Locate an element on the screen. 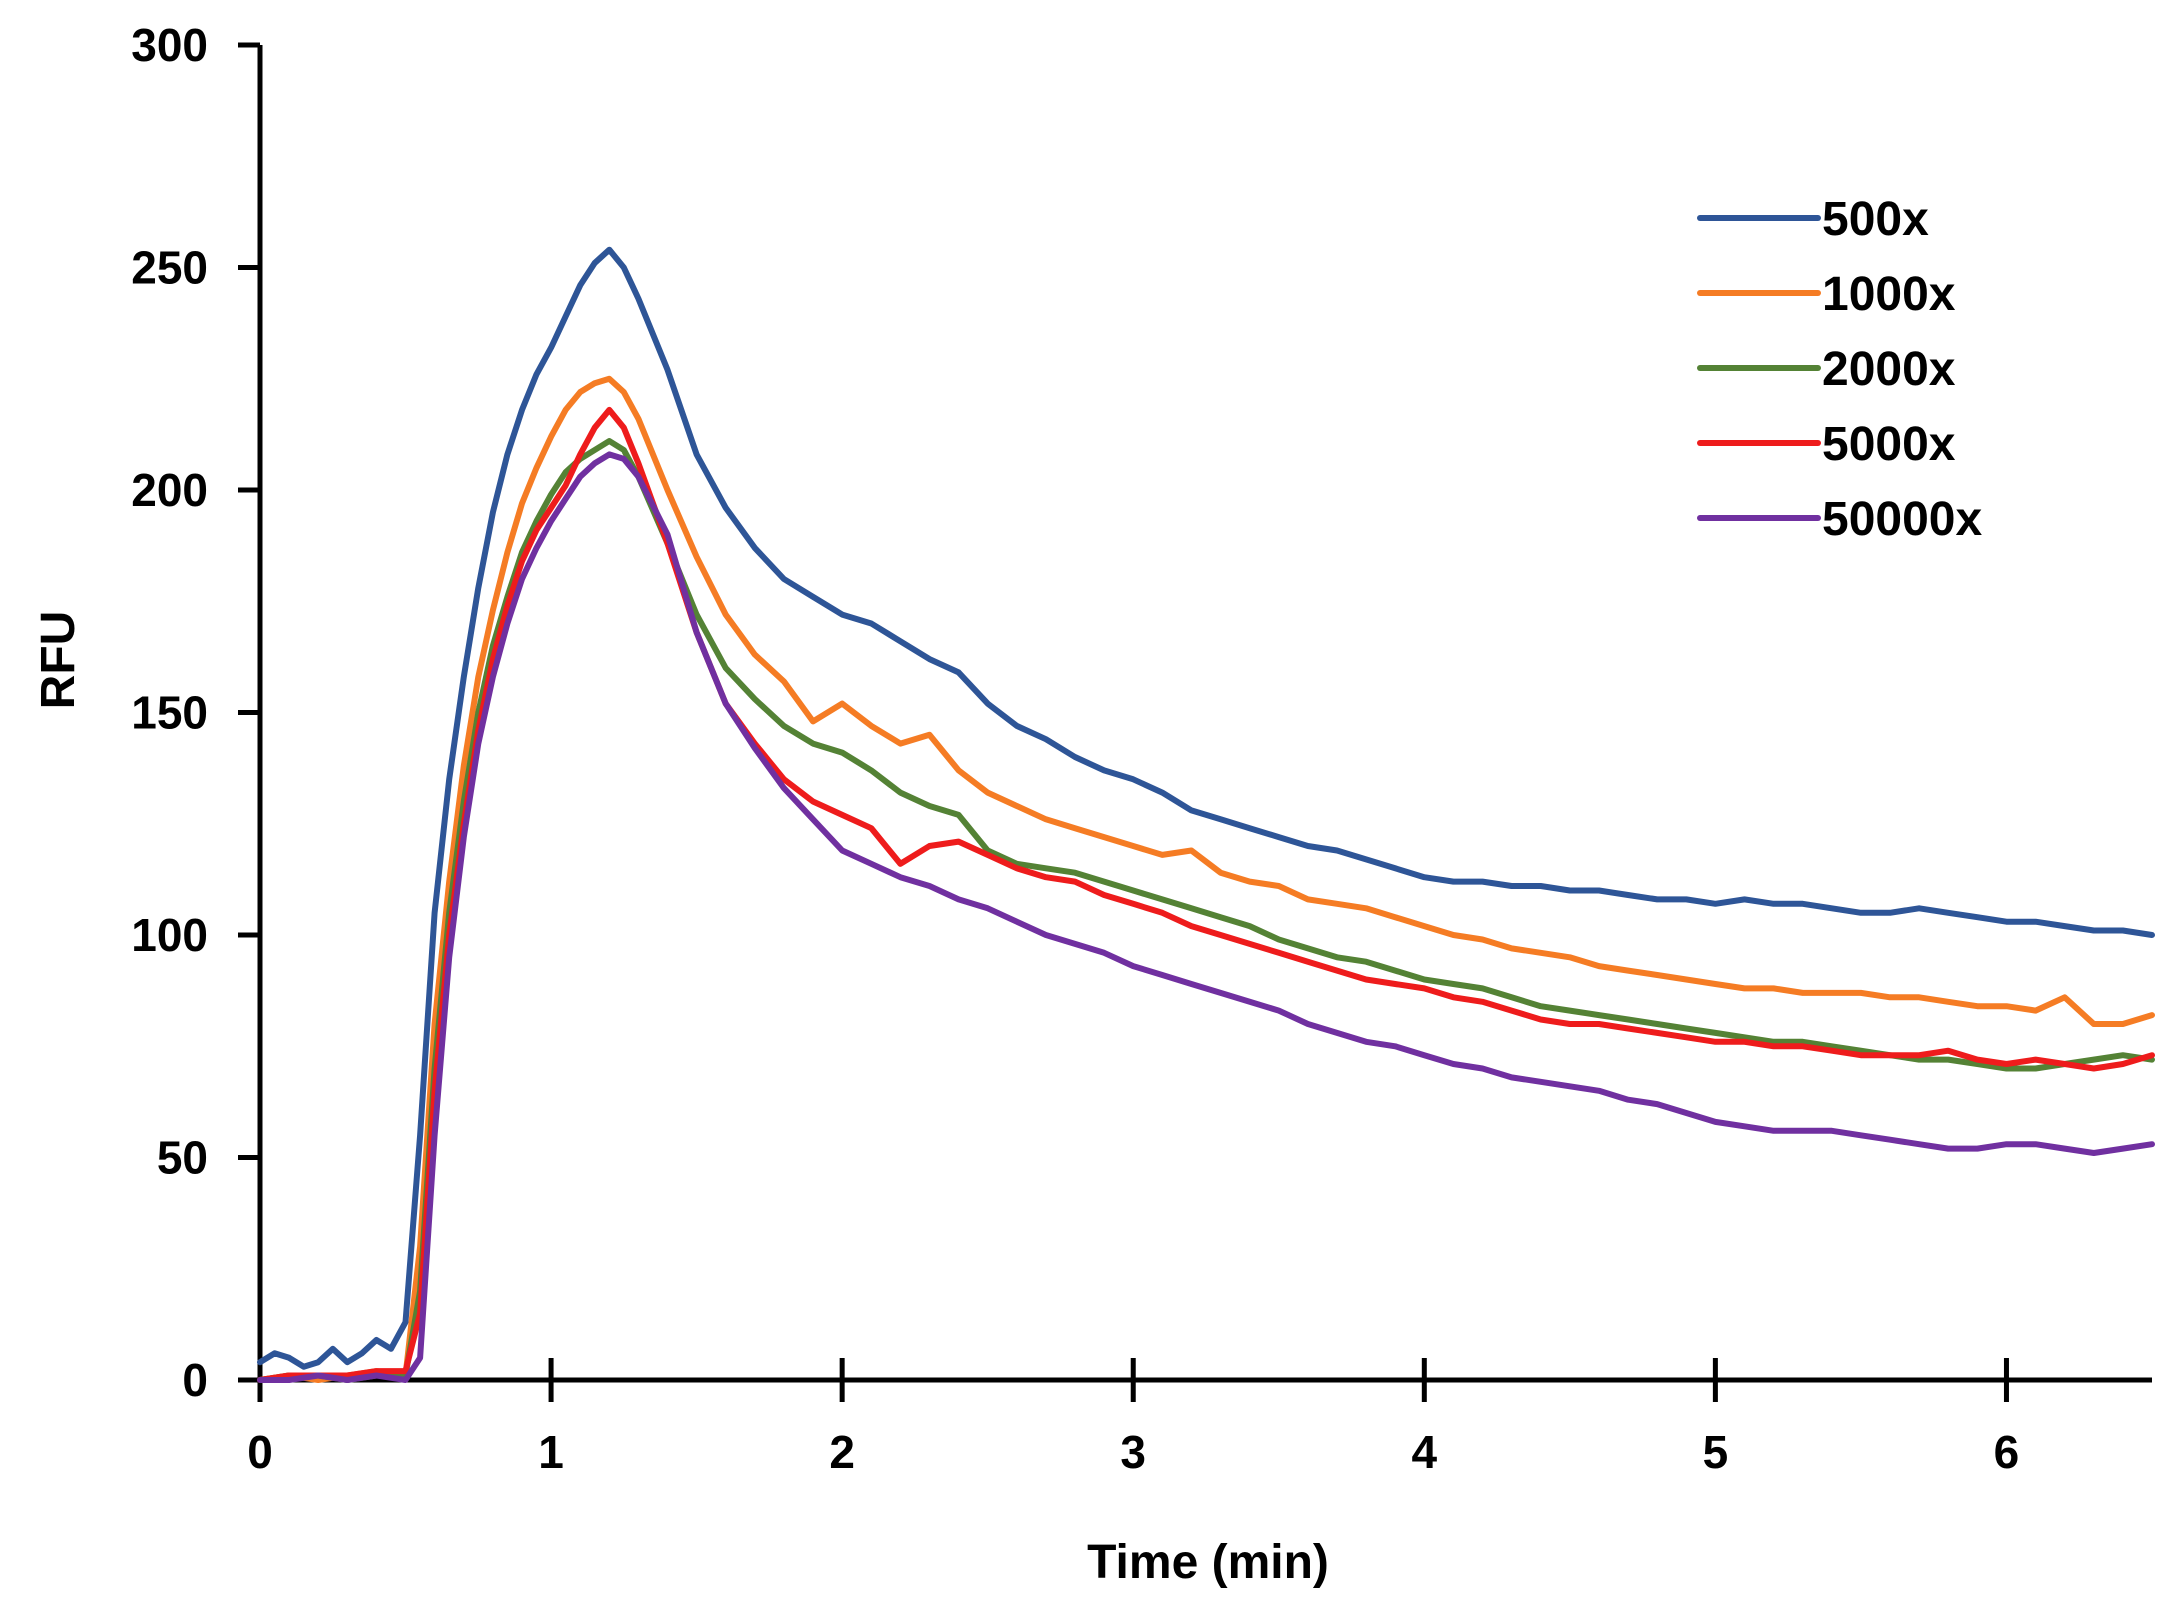 The width and height of the screenshot is (2170, 1608). legend-label-50000x: 50000x is located at coordinates (1902, 519).